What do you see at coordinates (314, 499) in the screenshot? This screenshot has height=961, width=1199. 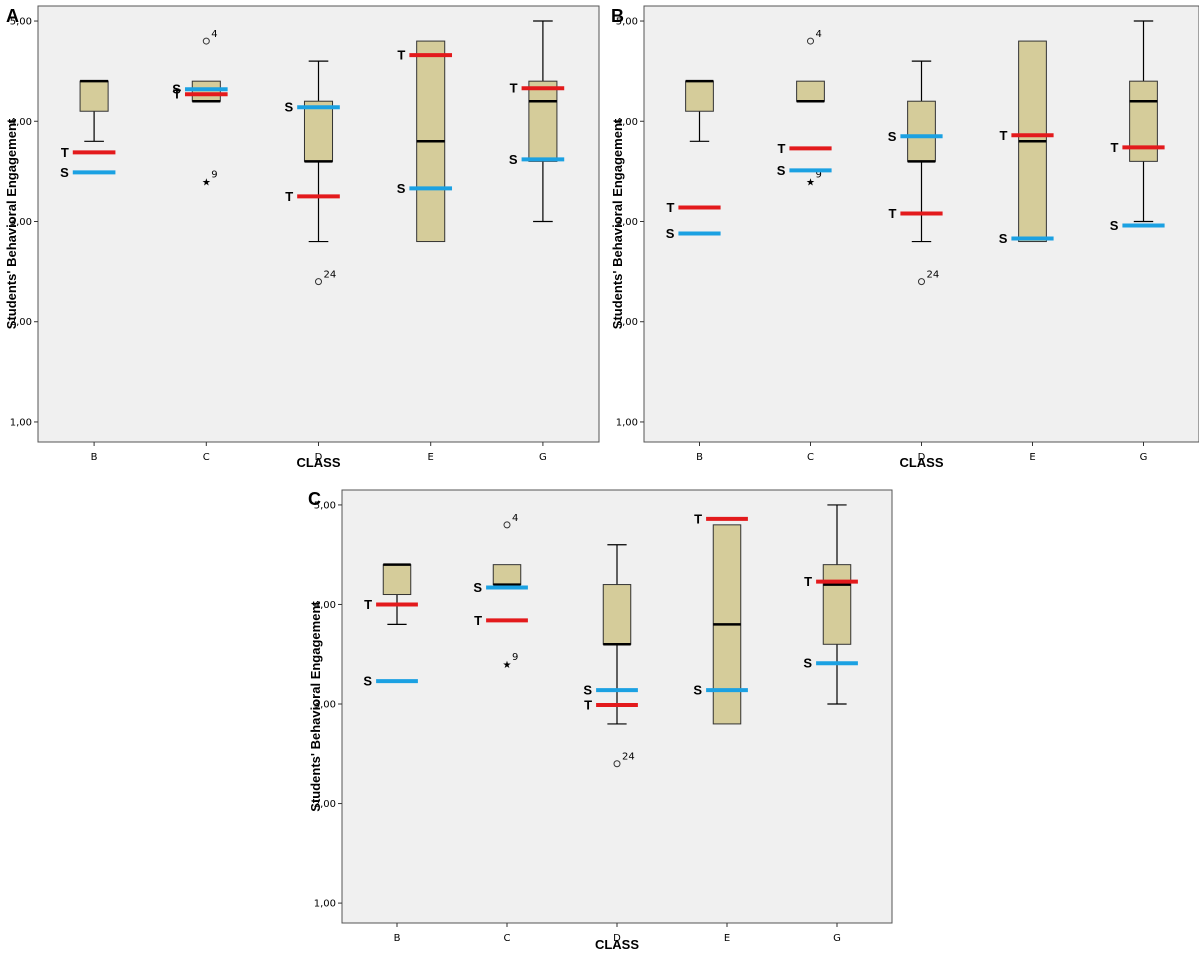 I see `panel-letter: C` at bounding box center [314, 499].